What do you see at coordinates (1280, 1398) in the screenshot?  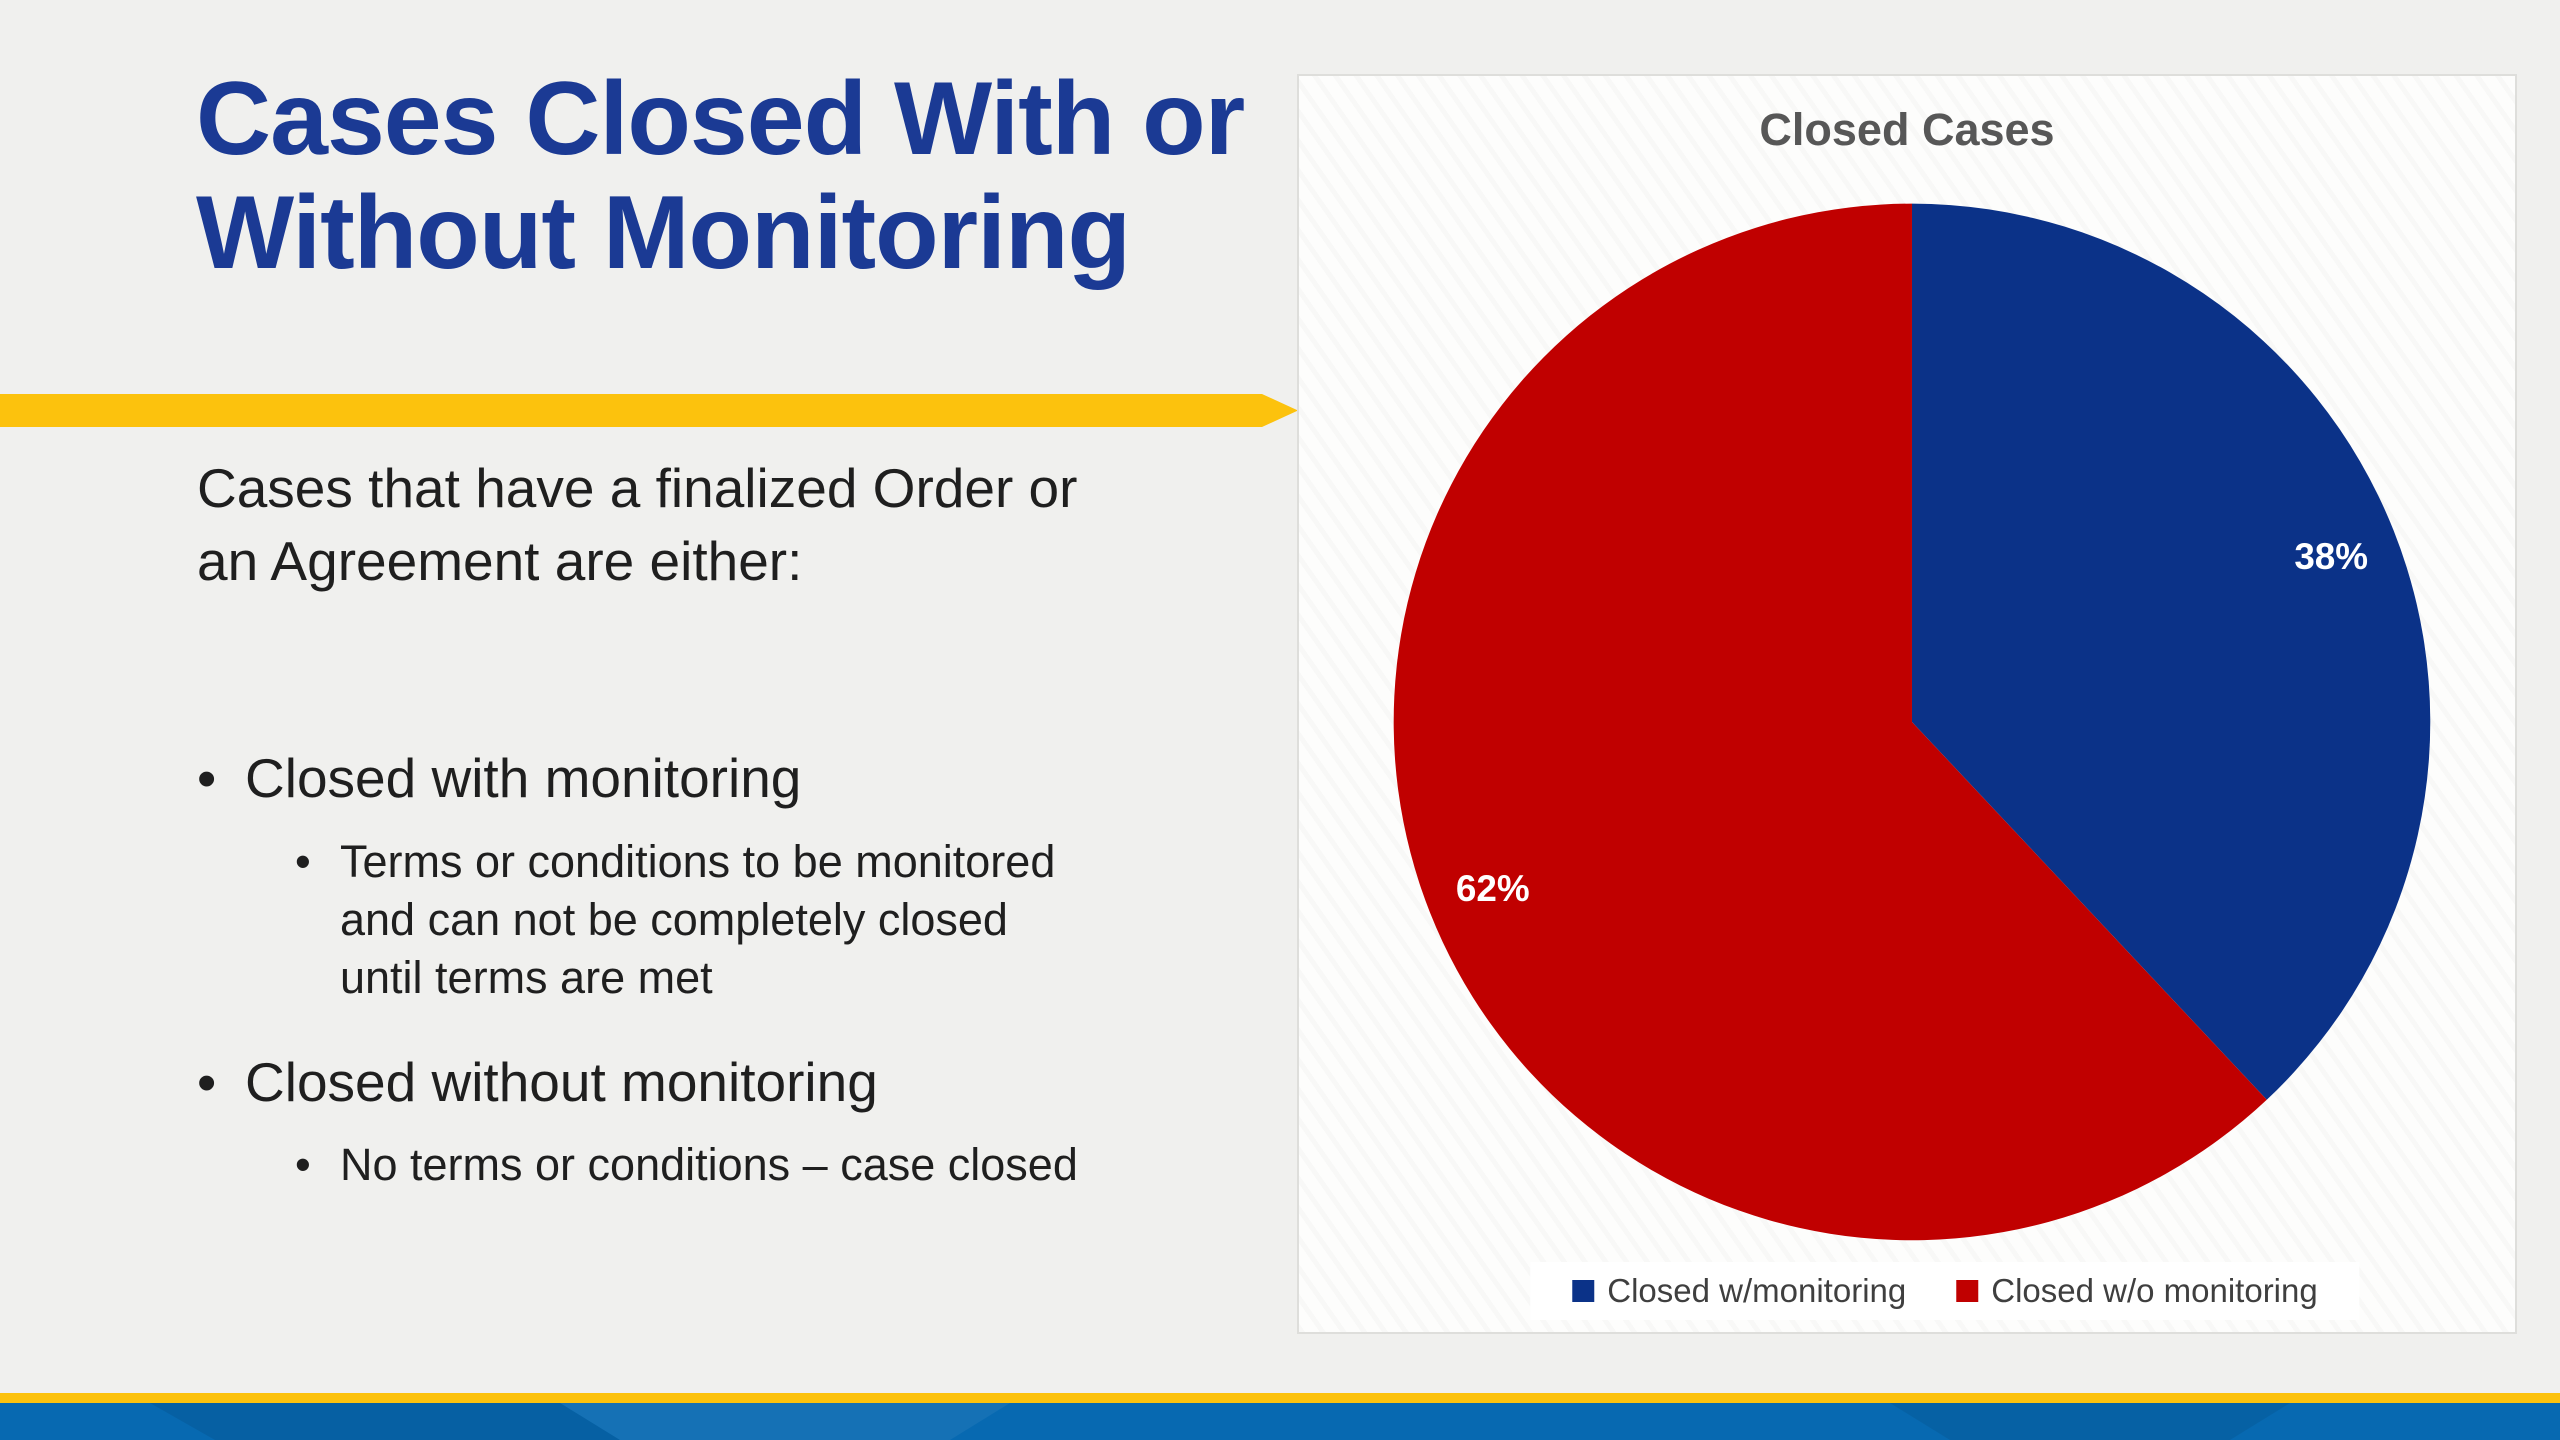 I see `footer-yellow-line` at bounding box center [1280, 1398].